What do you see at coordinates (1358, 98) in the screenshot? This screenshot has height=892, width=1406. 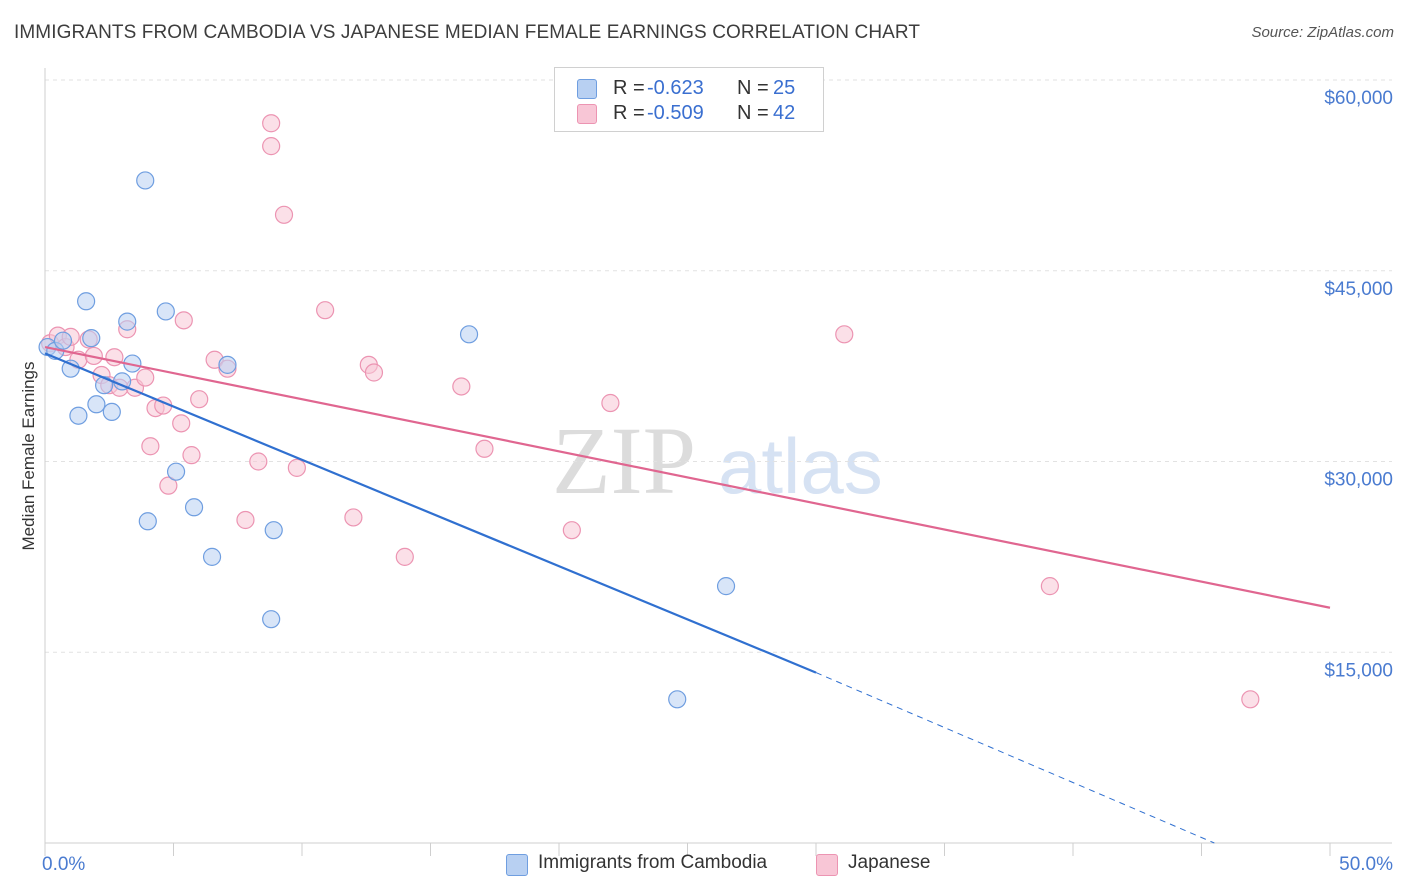 I see `y-tick-label: $60,000` at bounding box center [1358, 98].